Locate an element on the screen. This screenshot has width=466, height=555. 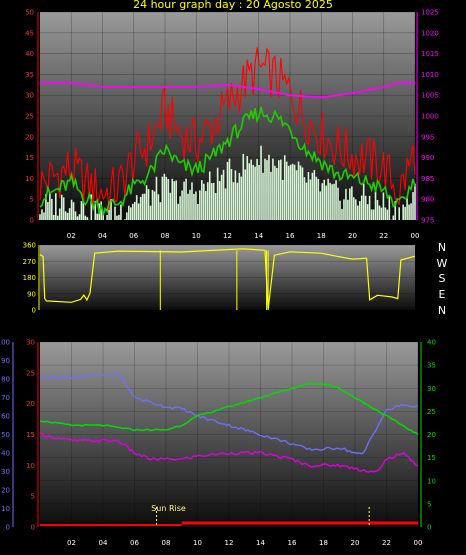
y-tick-label: 0 is located at coordinates (34, 311).